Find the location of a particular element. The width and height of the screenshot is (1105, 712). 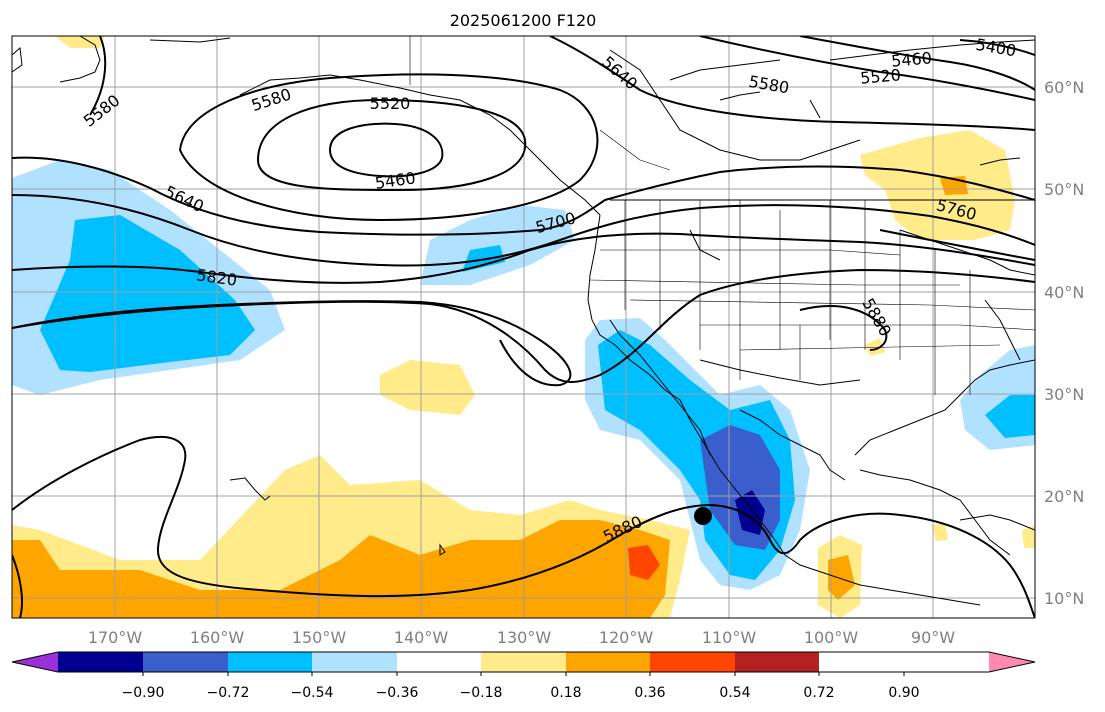

lon-label: 160°W is located at coordinates (217, 637).